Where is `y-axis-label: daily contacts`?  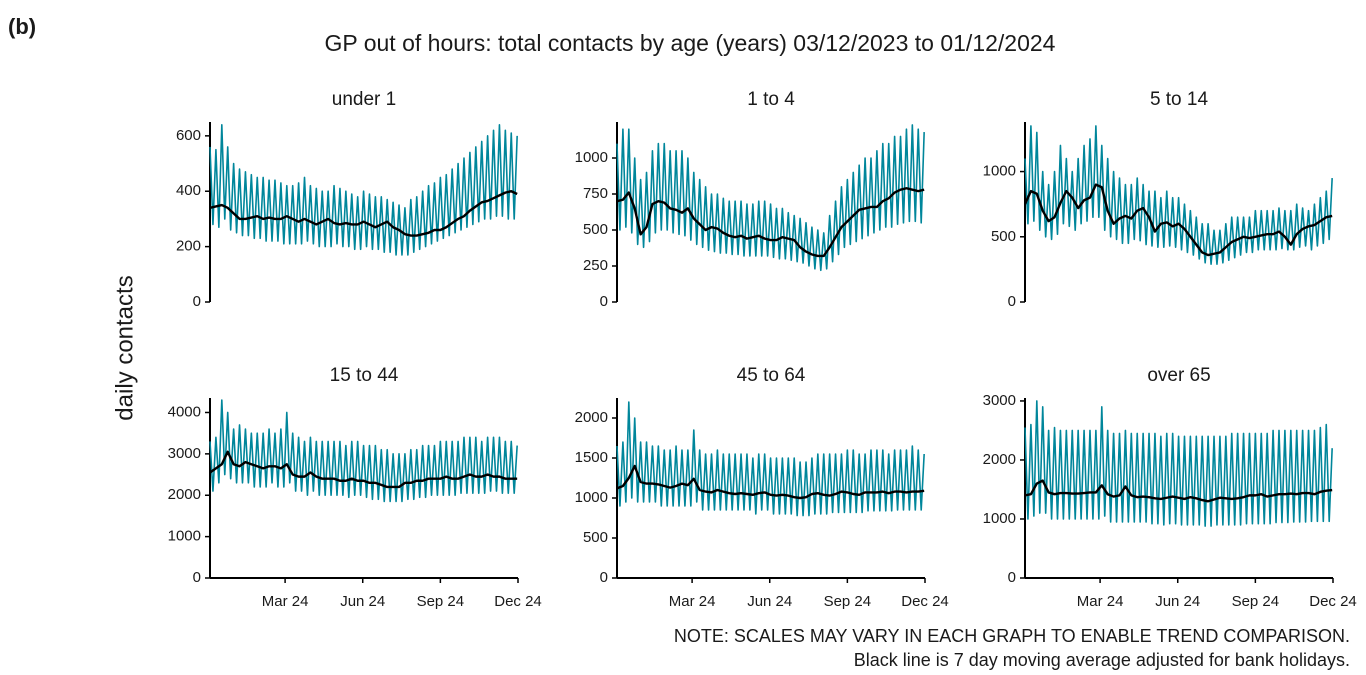 y-axis-label: daily contacts is located at coordinates (124, 347).